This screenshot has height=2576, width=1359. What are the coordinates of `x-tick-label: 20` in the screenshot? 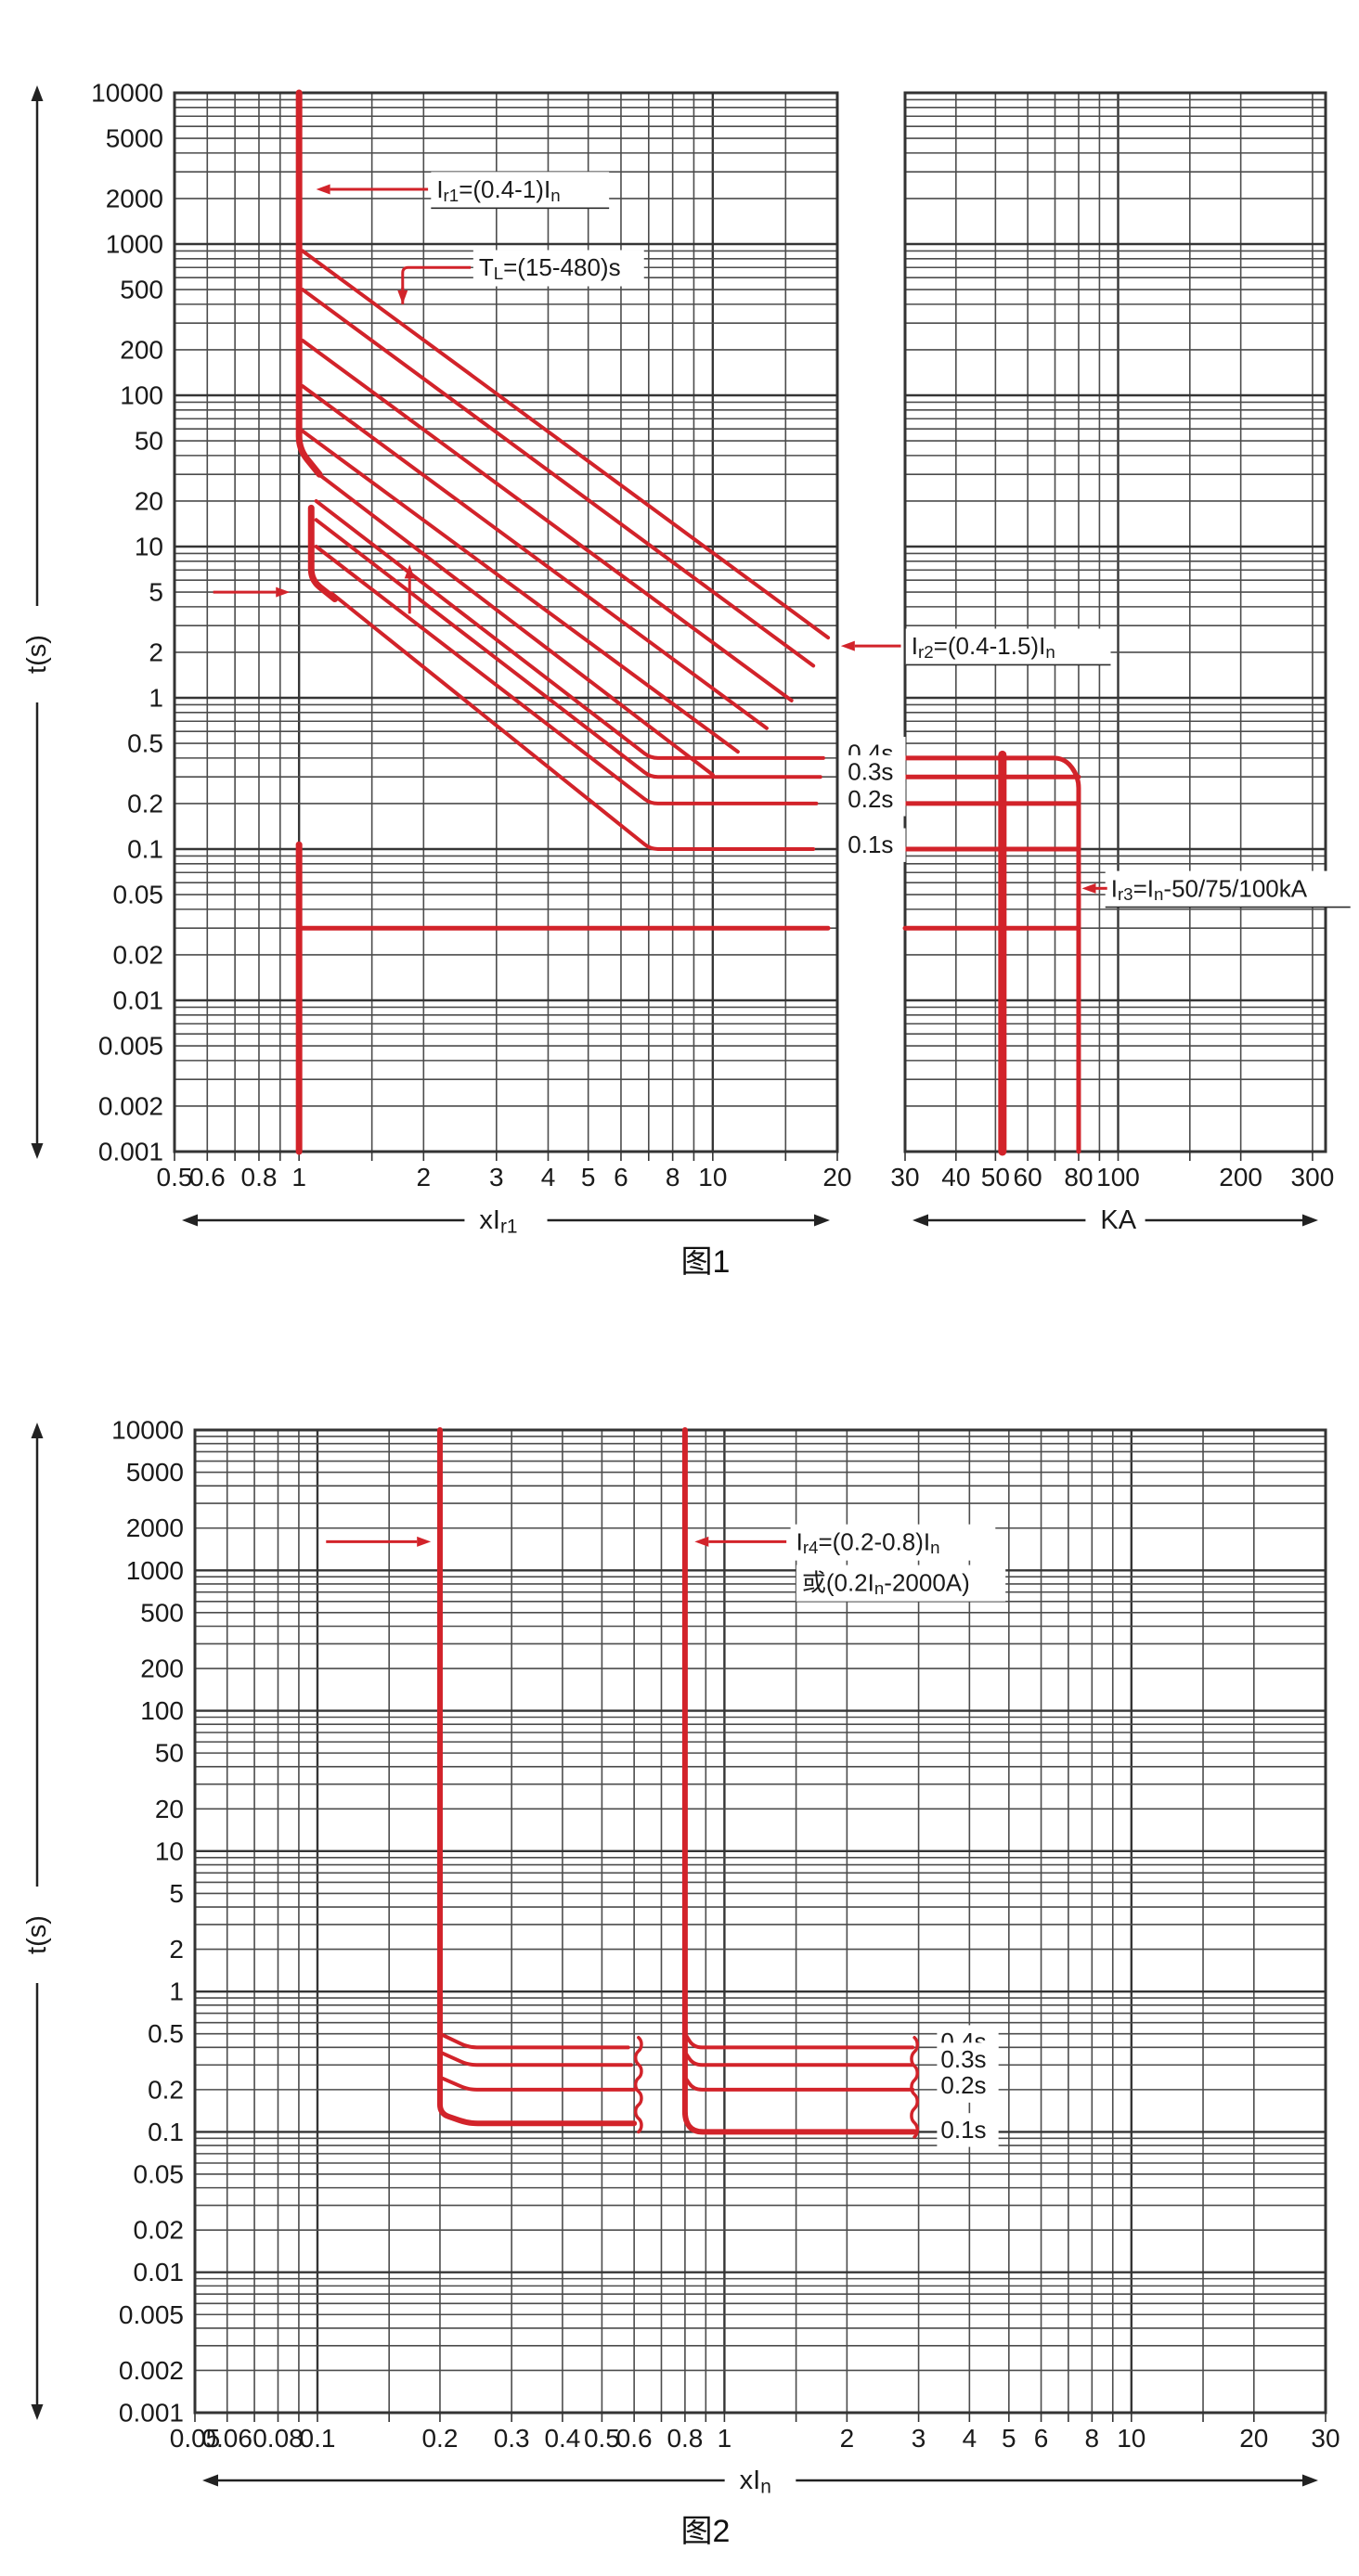 It's located at (1253, 2439).